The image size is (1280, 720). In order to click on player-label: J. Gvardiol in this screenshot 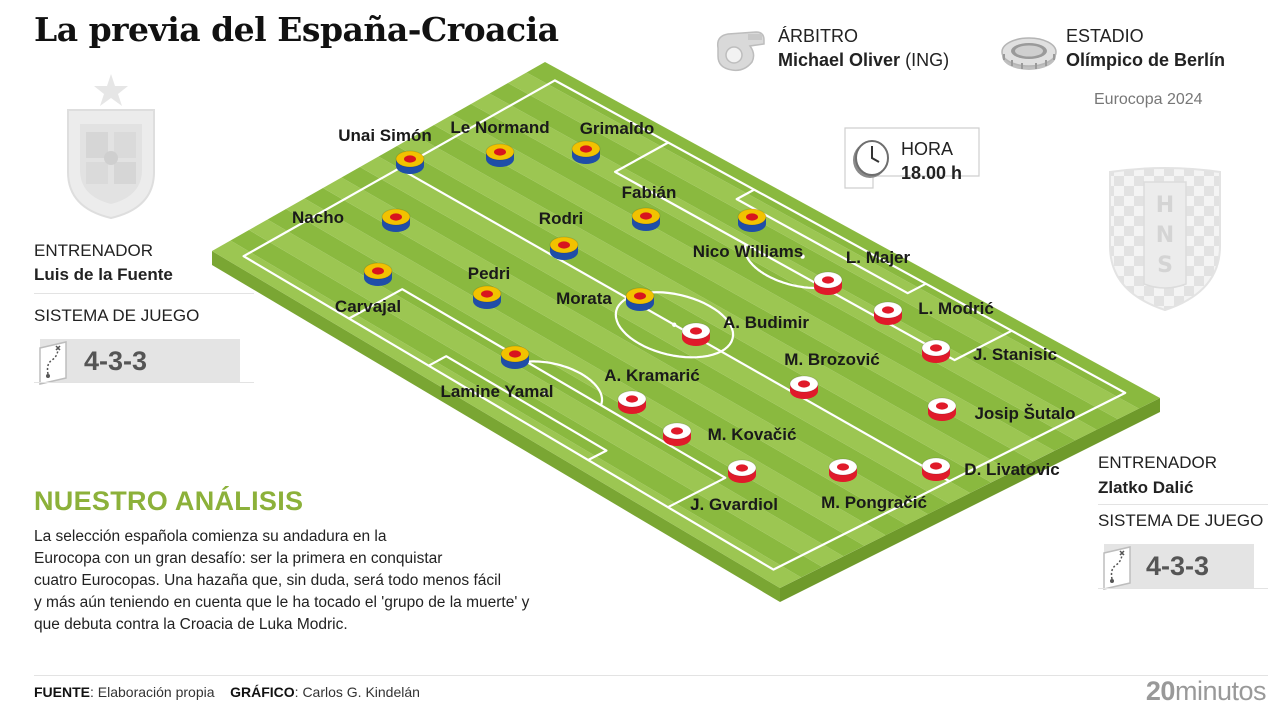, I will do `click(734, 504)`.